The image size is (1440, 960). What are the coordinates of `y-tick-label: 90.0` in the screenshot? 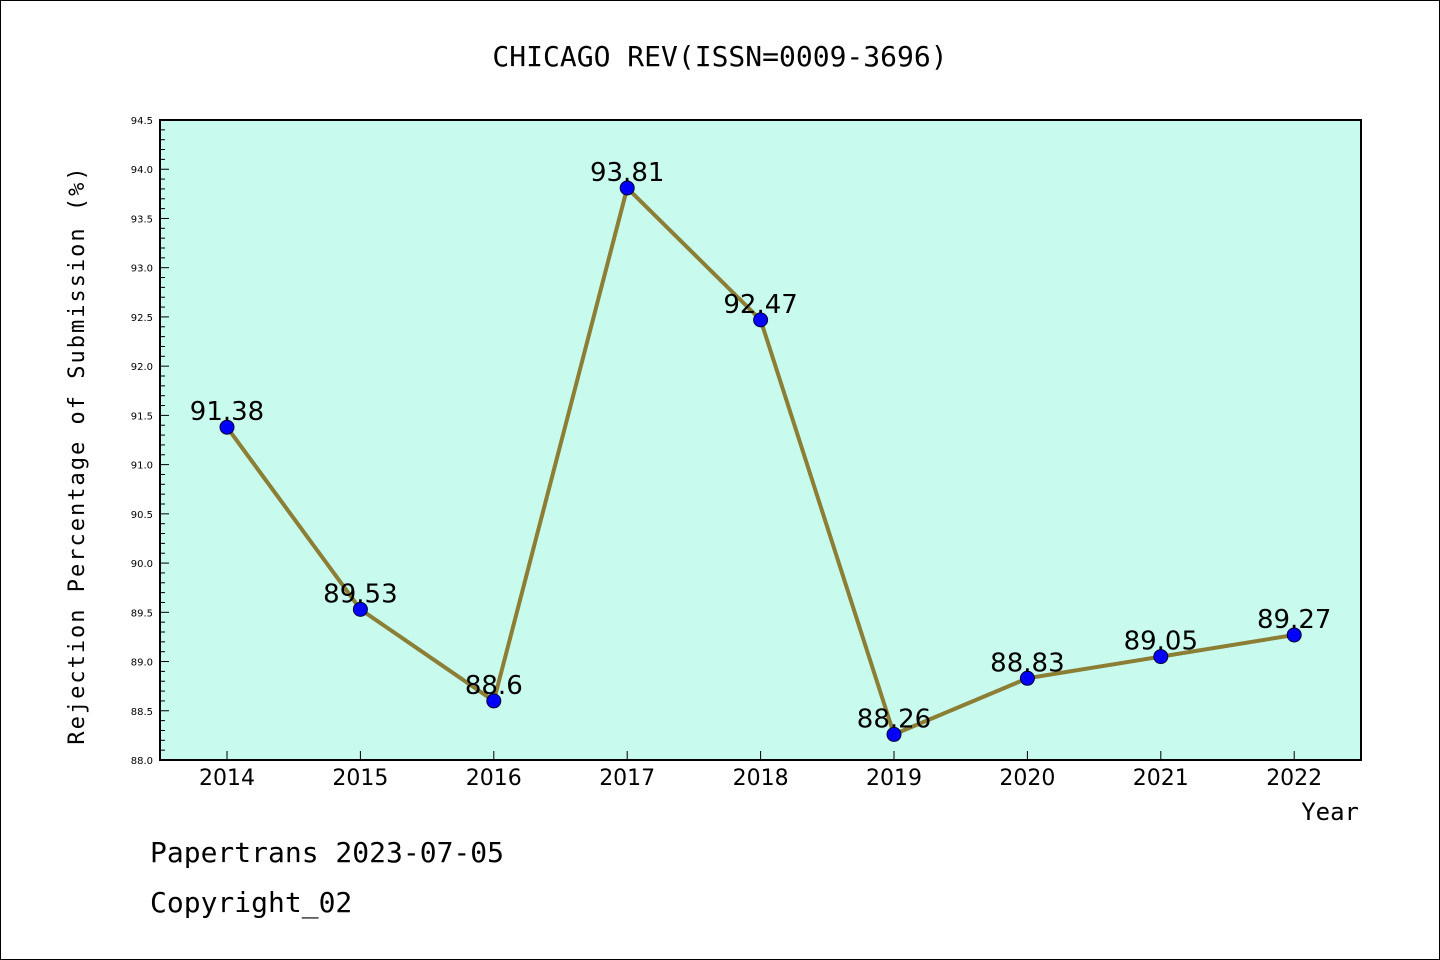 It's located at (142, 564).